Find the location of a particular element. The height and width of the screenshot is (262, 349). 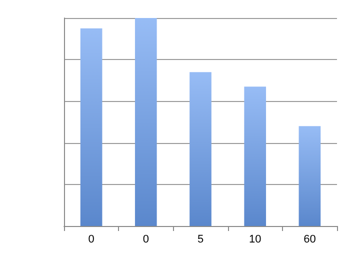

x-tick-label: 5 is located at coordinates (200, 240).